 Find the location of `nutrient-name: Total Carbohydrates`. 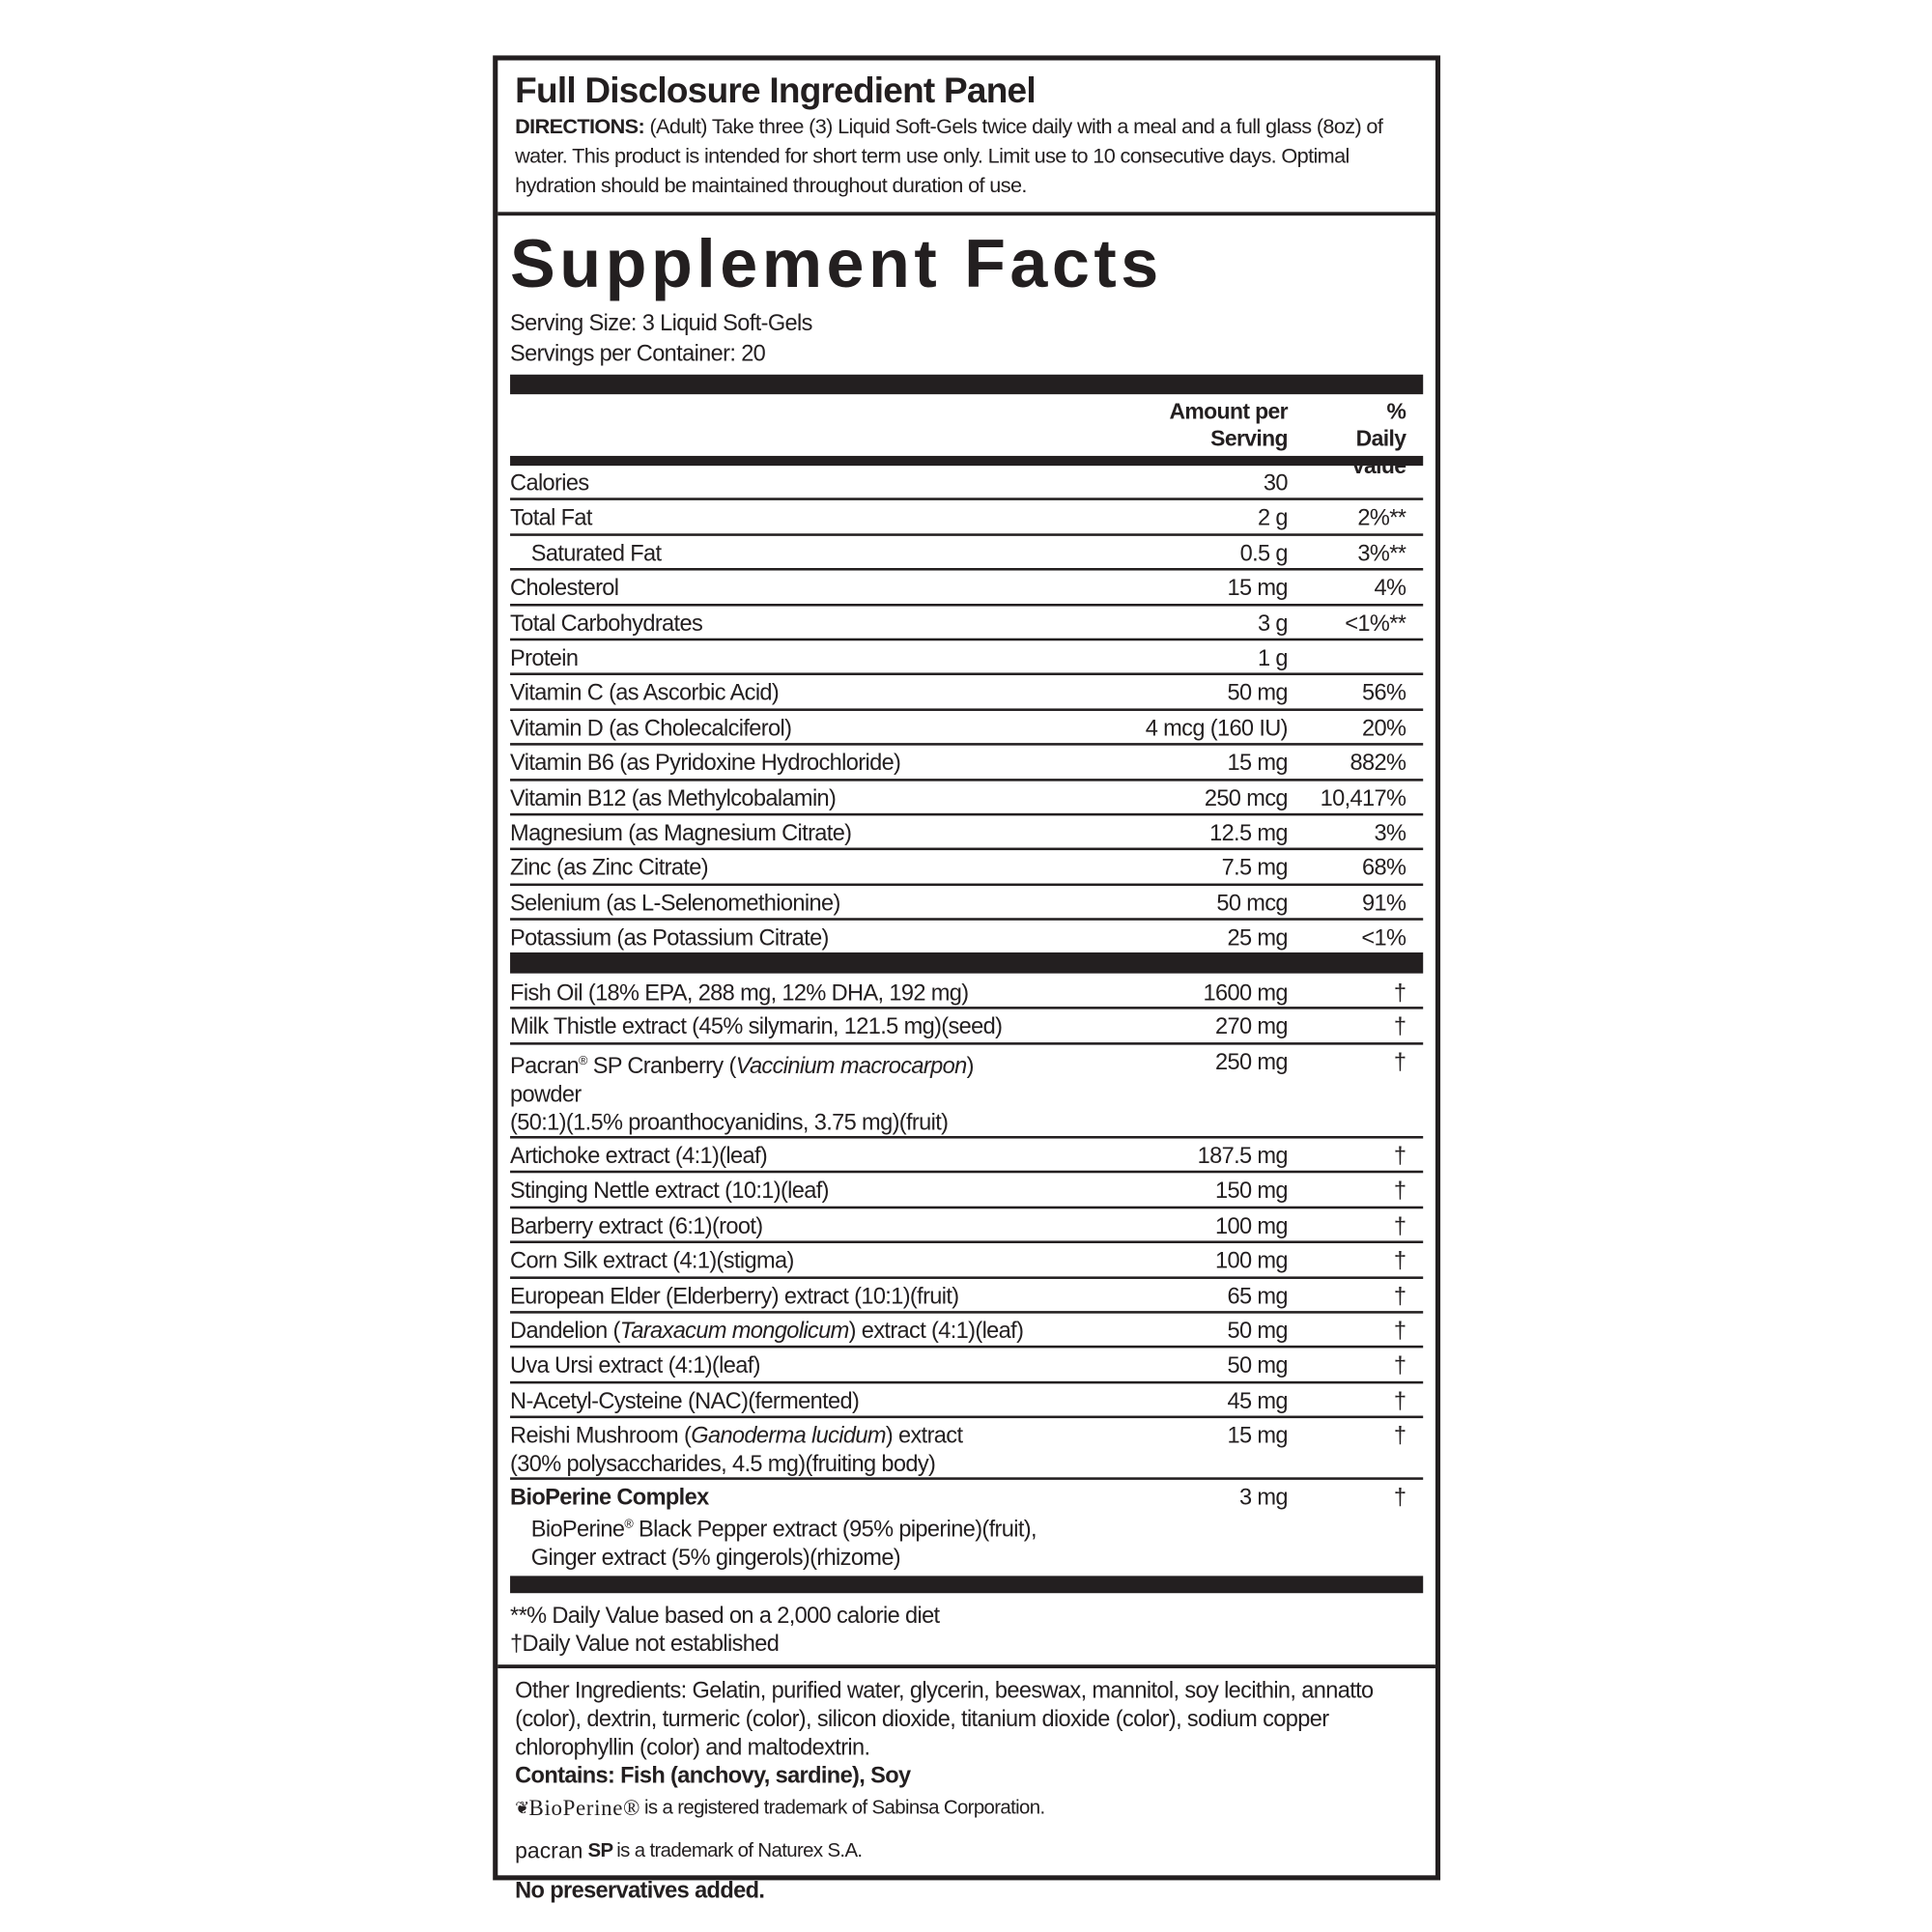

nutrient-name: Total Carbohydrates is located at coordinates (606, 622).